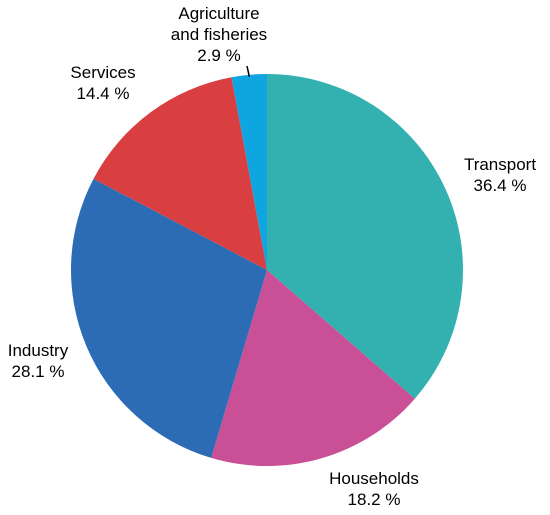  I want to click on pie-slice-households, so click(313, 368).